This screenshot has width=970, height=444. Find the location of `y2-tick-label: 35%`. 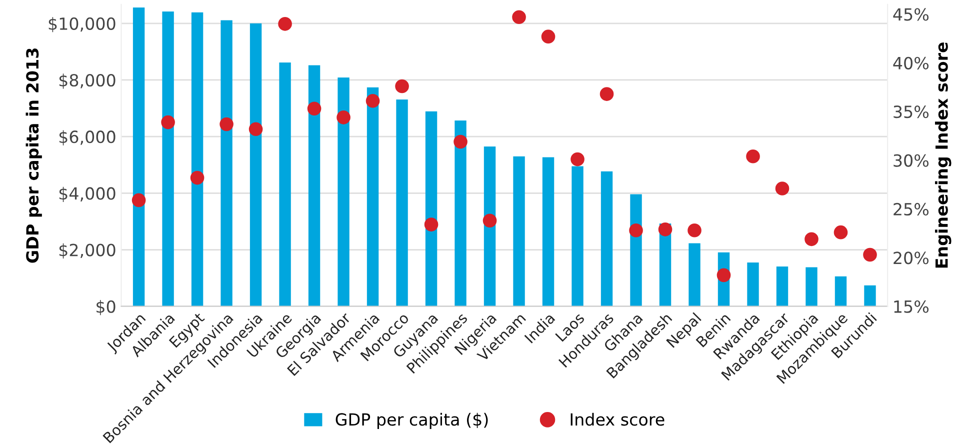

y2-tick-label: 35% is located at coordinates (911, 112).